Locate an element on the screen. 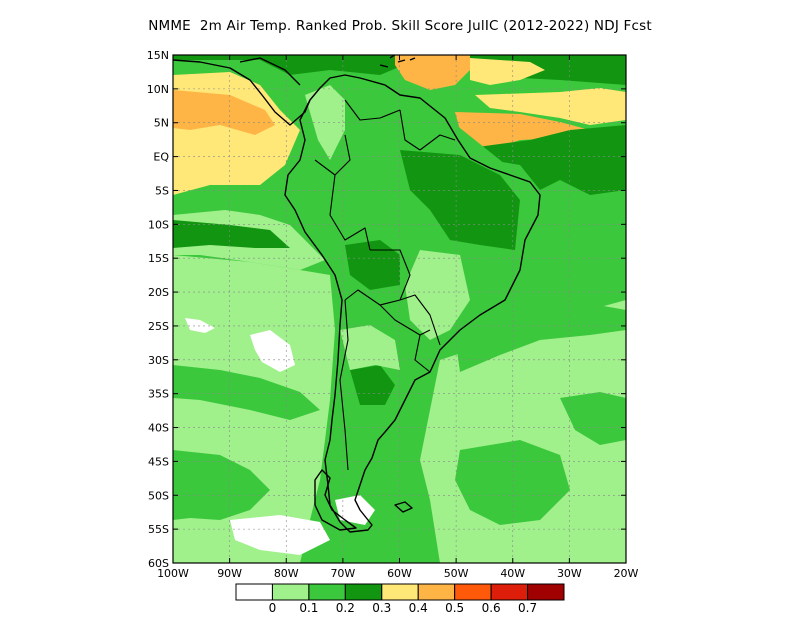 This screenshot has height=618, width=800. field-atlantic-orange is located at coordinates (522, 131).